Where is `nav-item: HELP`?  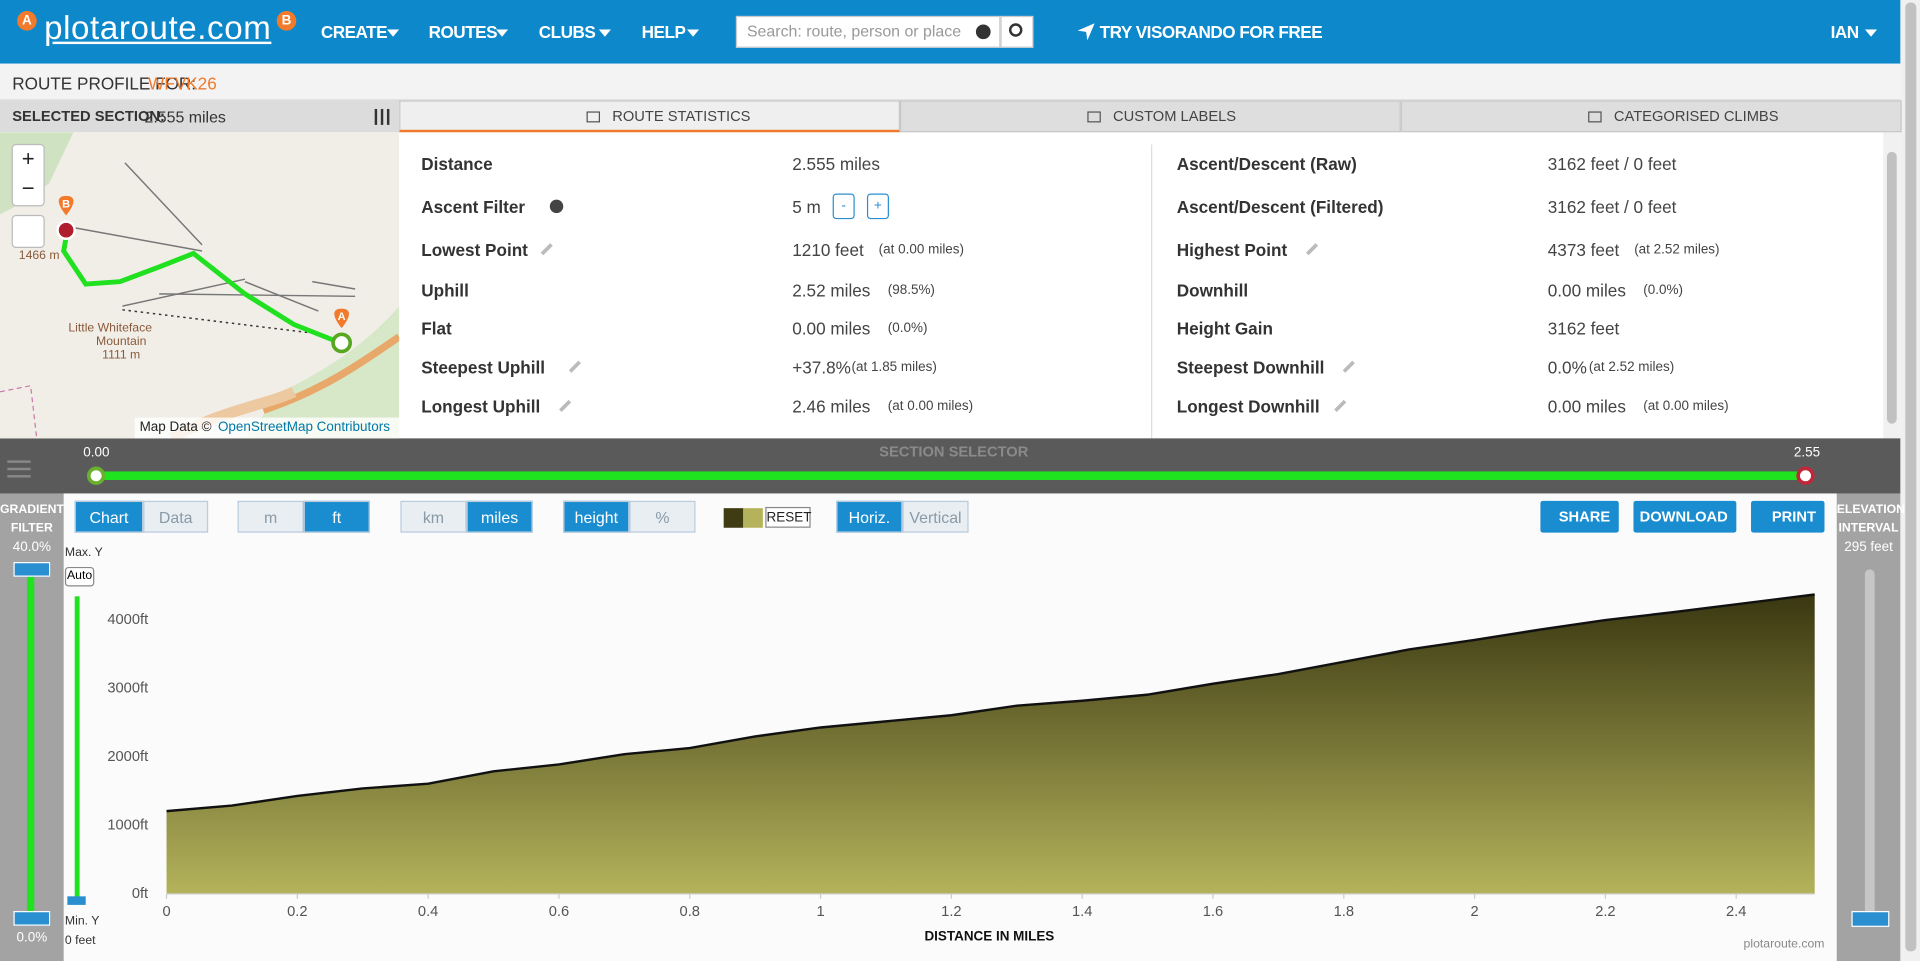
nav-item: HELP is located at coordinates (663, 32).